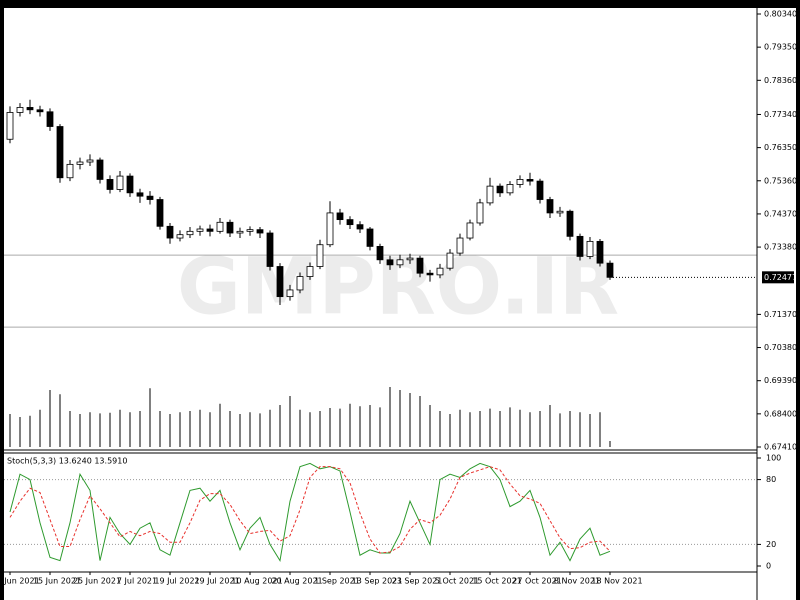 This screenshot has width=800, height=600. What do you see at coordinates (216, 581) in the screenshot?
I see `x-tick-label: 29 Jul 2021` at bounding box center [216, 581].